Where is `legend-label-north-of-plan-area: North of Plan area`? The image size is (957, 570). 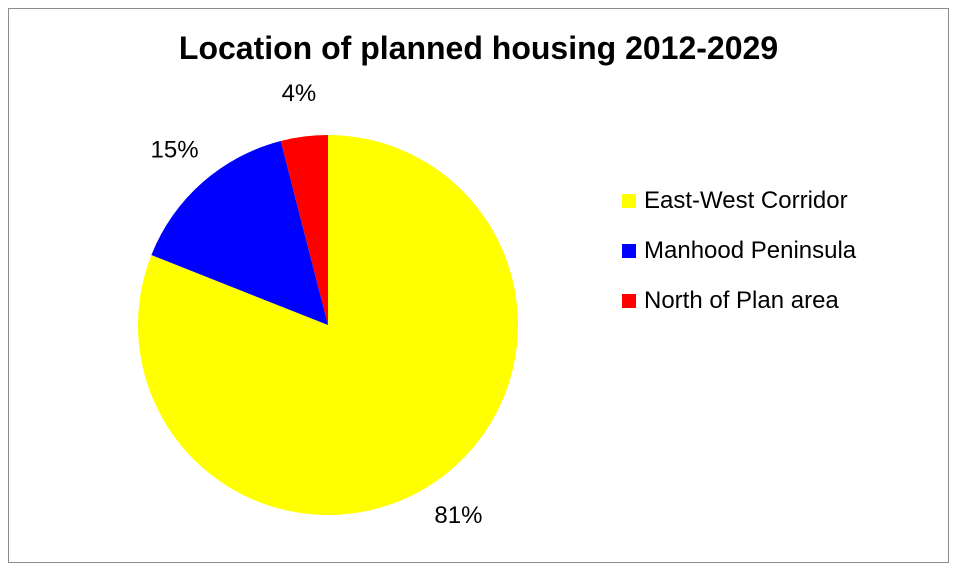
legend-label-north-of-plan-area: North of Plan area is located at coordinates (741, 300).